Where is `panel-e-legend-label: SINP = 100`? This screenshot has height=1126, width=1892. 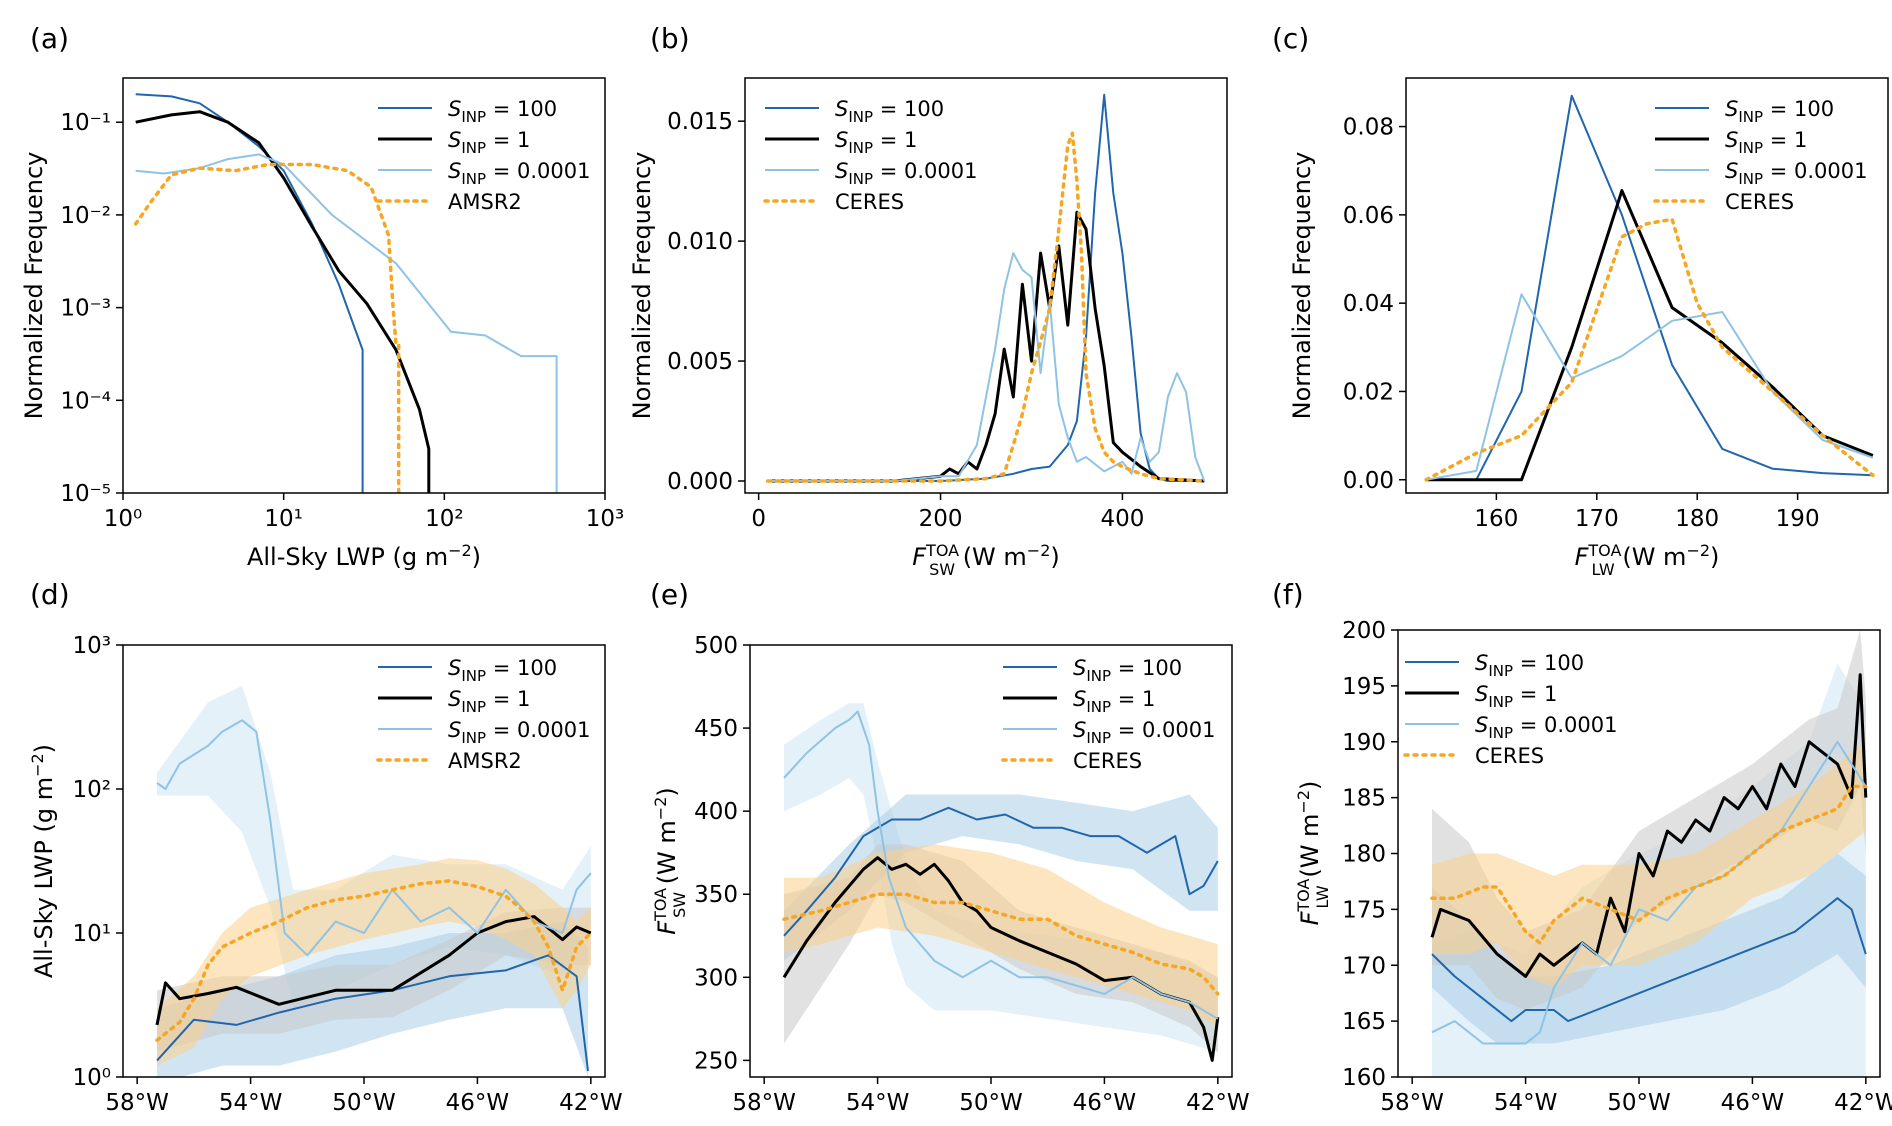
panel-e-legend-label: SINP = 100 is located at coordinates (1127, 670).